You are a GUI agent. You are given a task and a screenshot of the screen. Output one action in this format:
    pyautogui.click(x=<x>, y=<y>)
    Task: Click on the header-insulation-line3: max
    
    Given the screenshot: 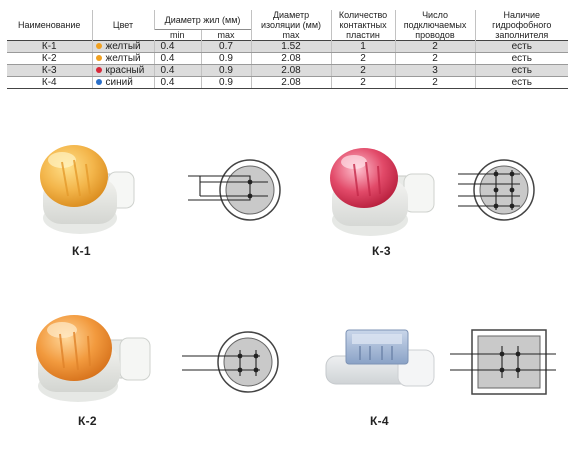 What is the action you would take?
    pyautogui.click(x=291, y=35)
    